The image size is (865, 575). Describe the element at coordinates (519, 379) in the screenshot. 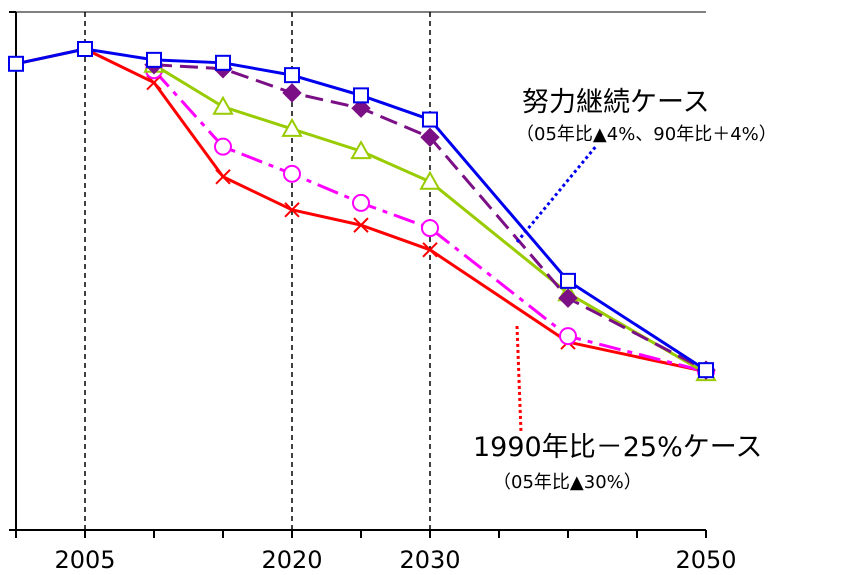

I see `target-pointer` at that location.